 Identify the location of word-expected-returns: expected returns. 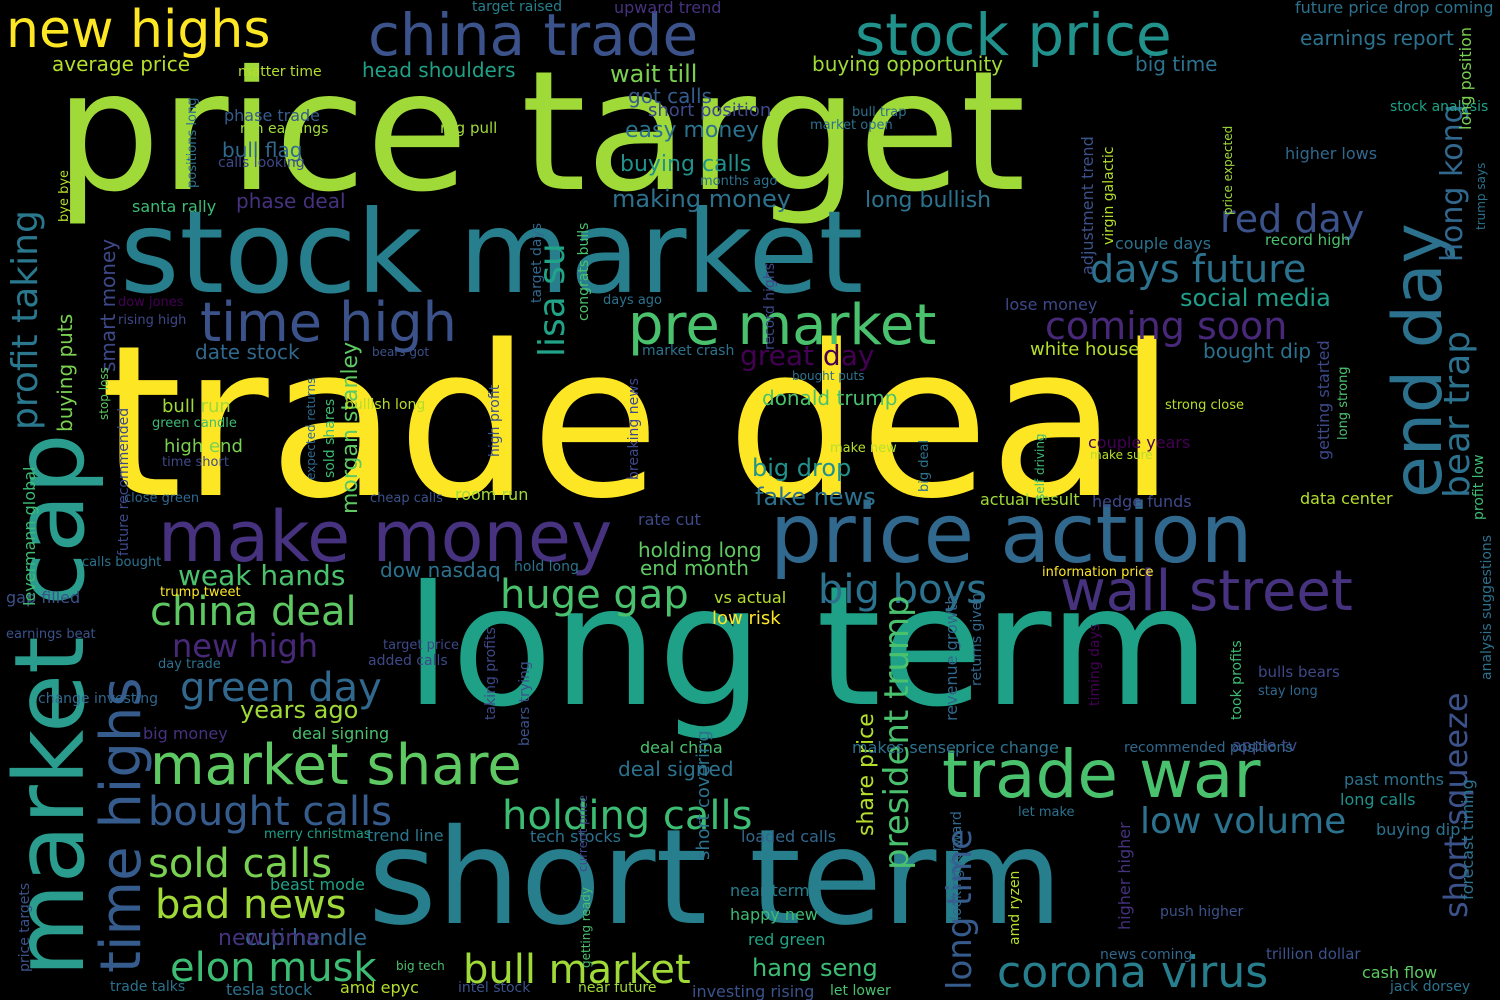
(311, 428).